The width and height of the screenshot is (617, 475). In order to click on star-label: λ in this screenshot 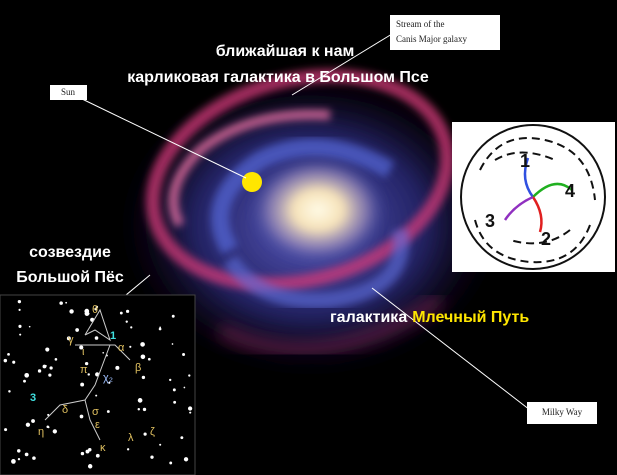, I will do `click(131, 438)`.